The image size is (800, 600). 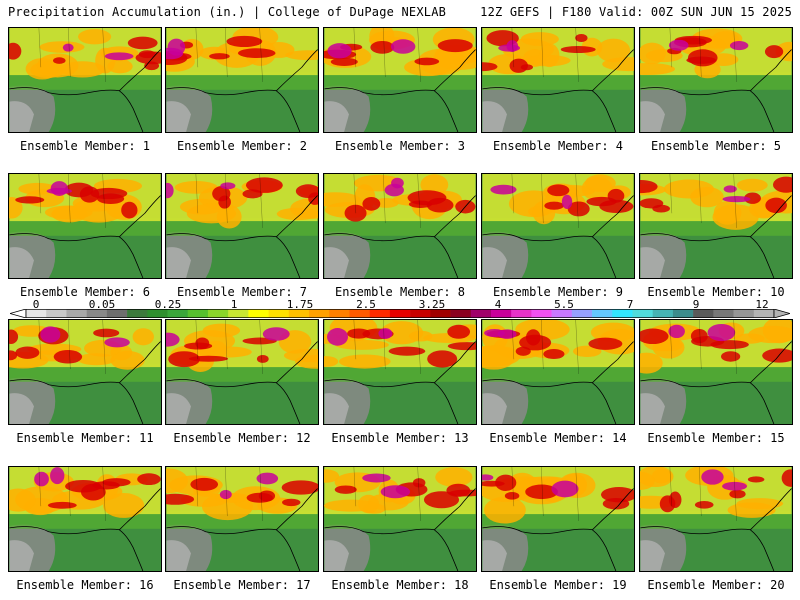 I want to click on colorbar-tick-label: 7, so click(x=630, y=304).